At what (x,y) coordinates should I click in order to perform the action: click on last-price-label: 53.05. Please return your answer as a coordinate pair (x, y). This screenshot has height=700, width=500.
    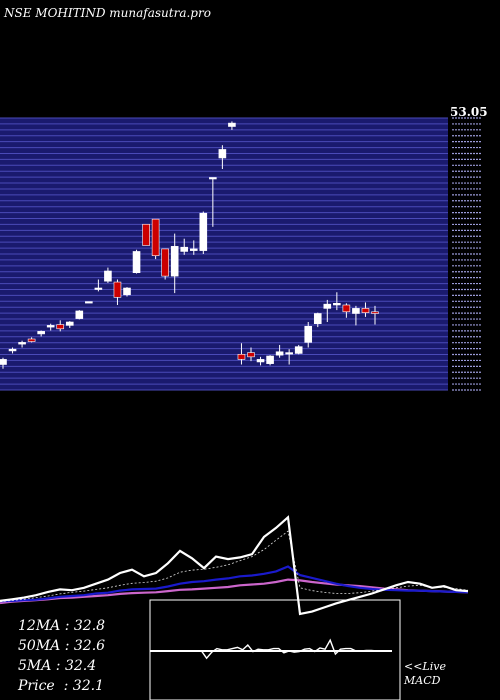
    Looking at the image, I should click on (469, 112).